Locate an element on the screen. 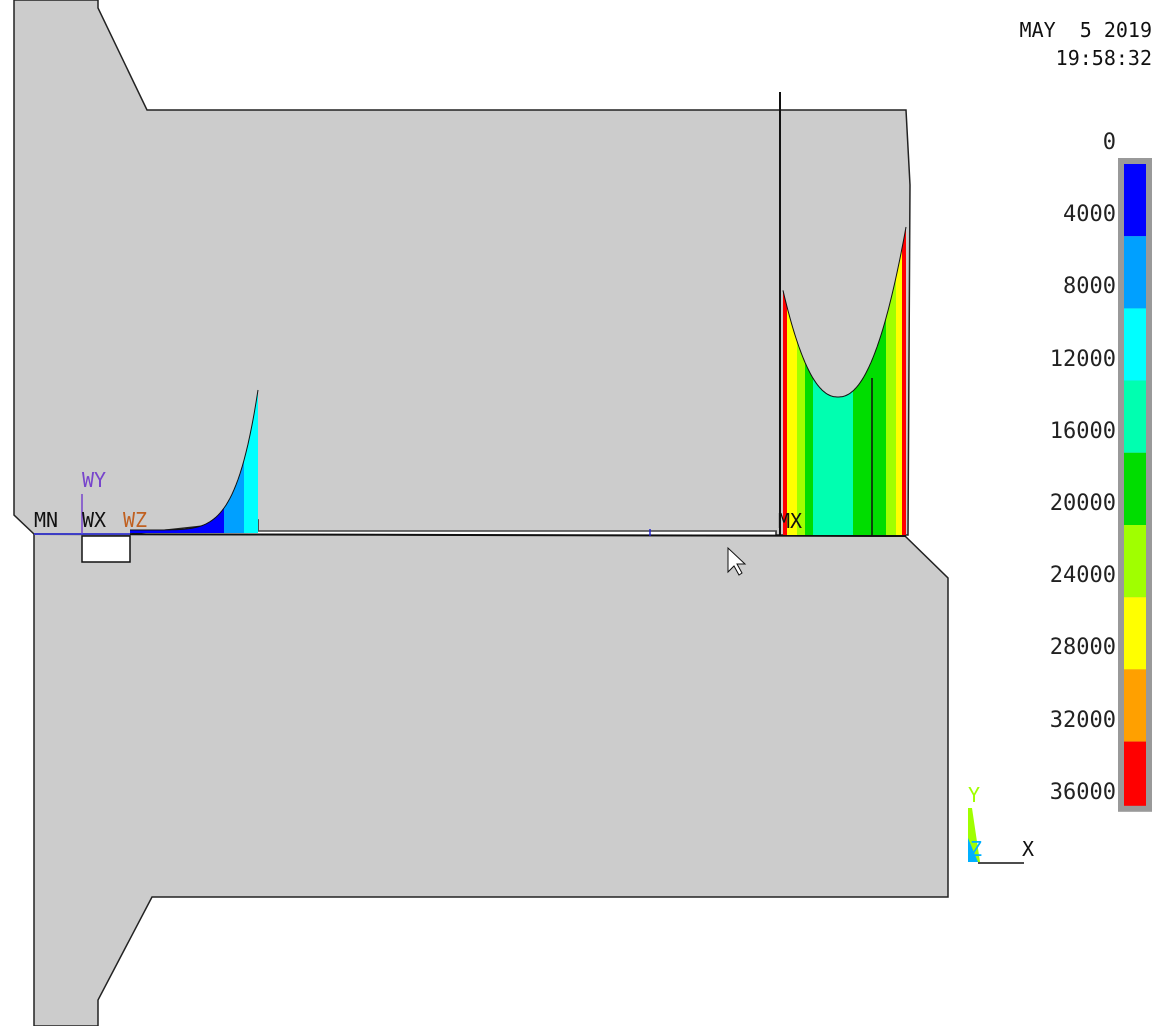 This screenshot has height=1026, width=1168. legend-level-label: 16000 is located at coordinates (1082, 431).